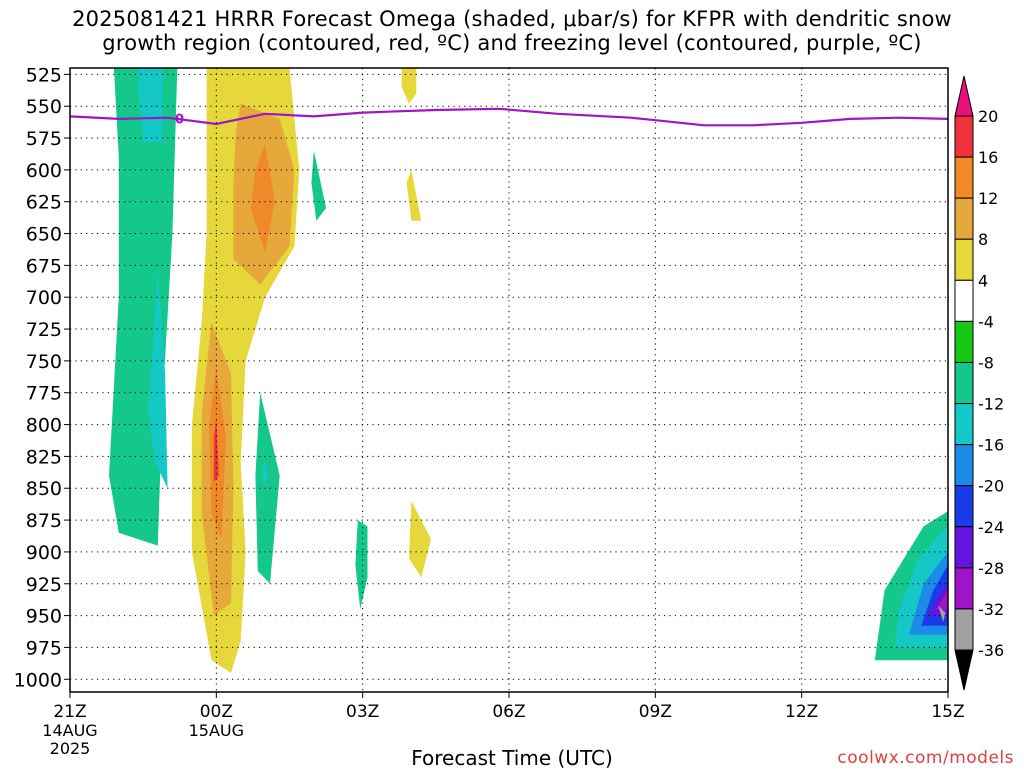 Image resolution: width=1024 pixels, height=770 pixels. Describe the element at coordinates (44, 585) in the screenshot. I see `y-tick-label: 925` at that location.